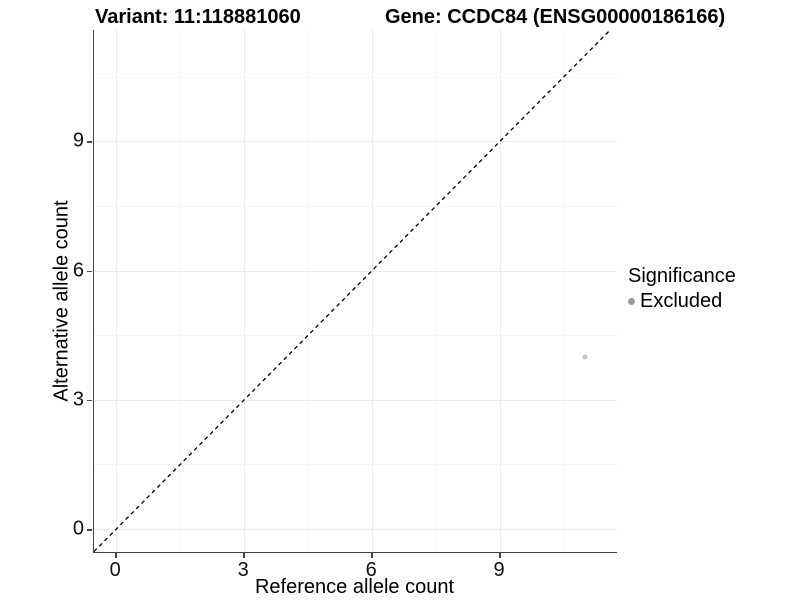 The width and height of the screenshot is (800, 600). I want to click on x-tick-label: 9, so click(499, 570).